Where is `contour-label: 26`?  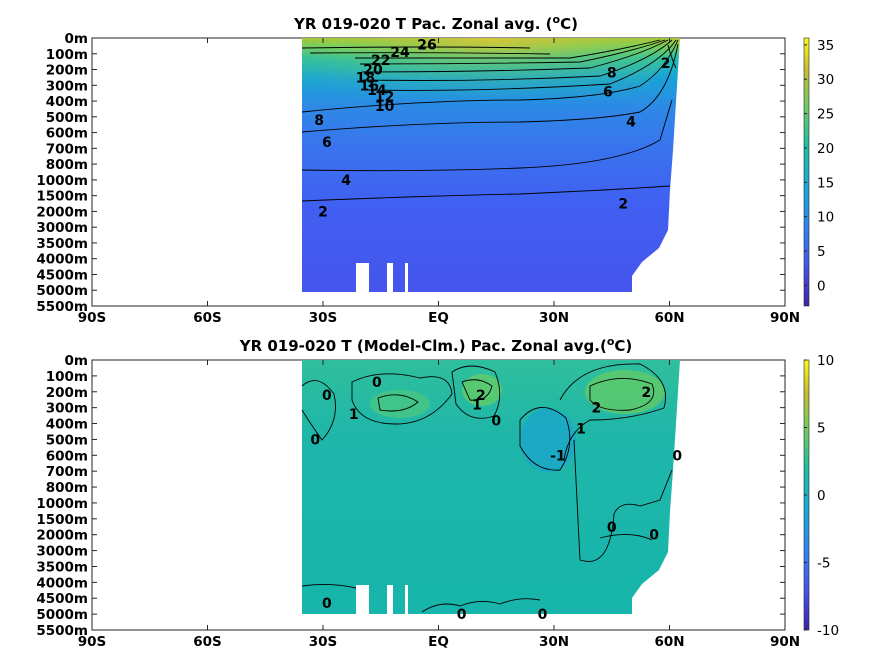
contour-label: 26 is located at coordinates (426, 45).